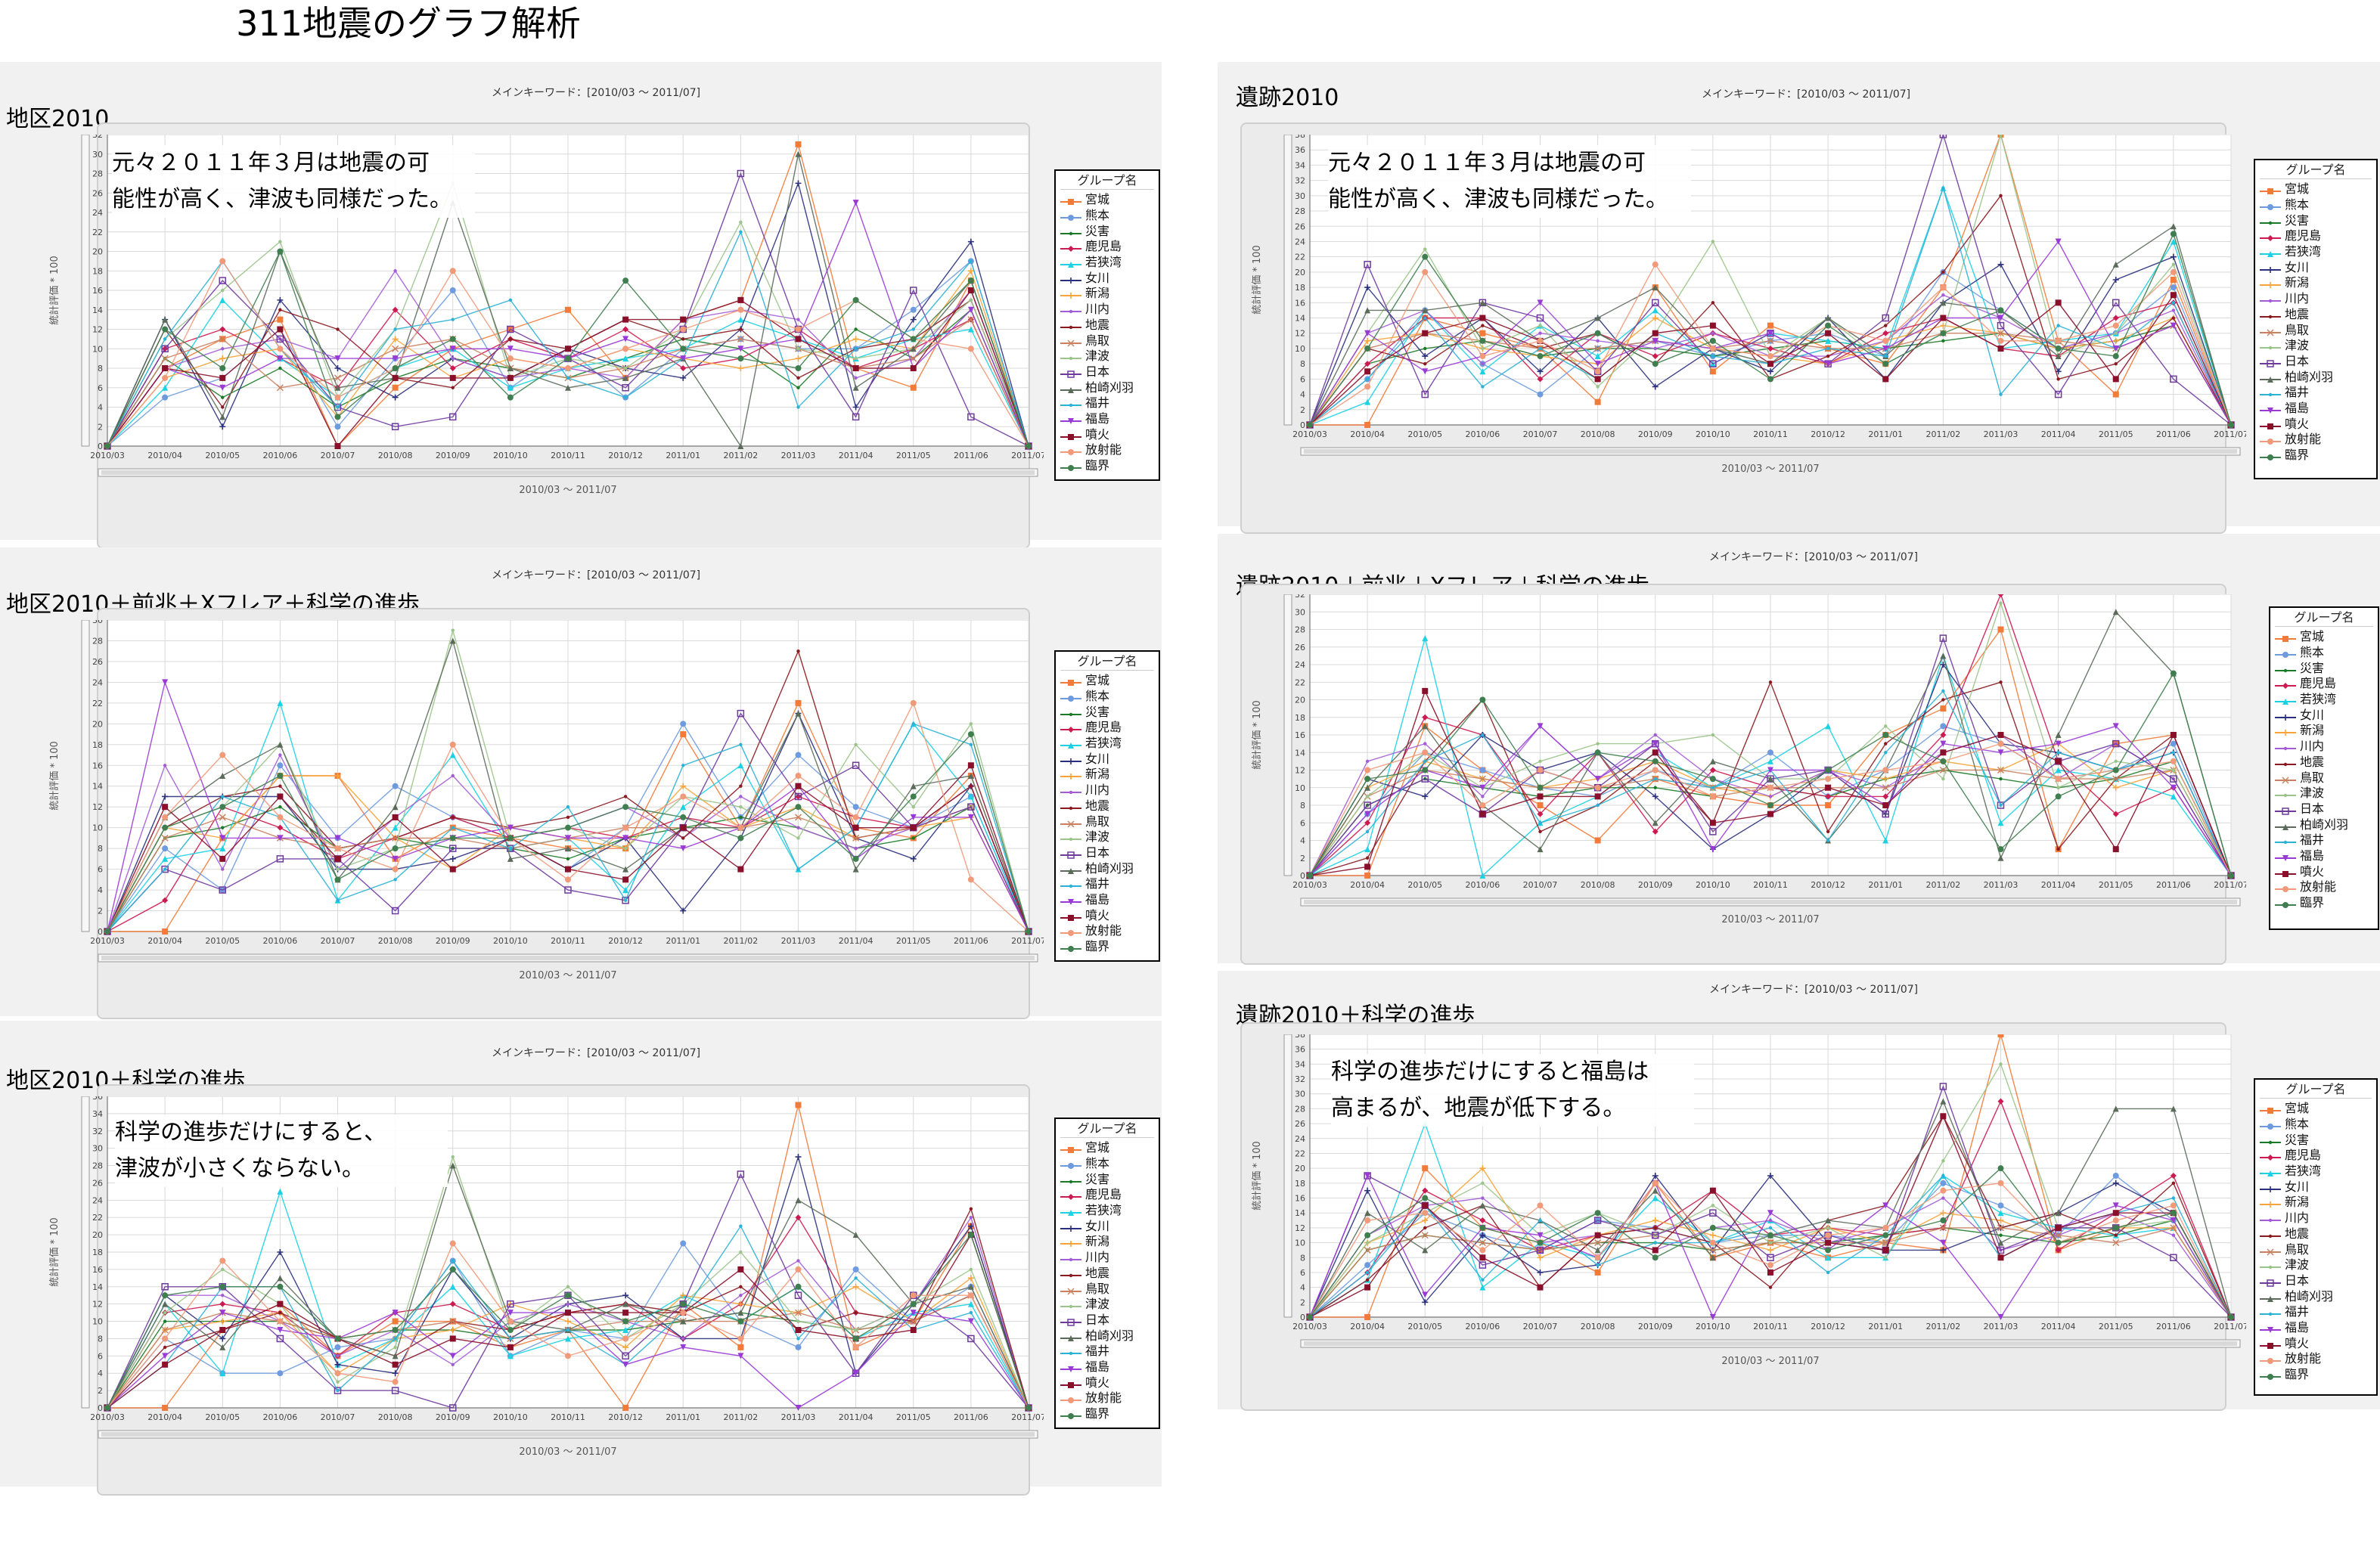 Image resolution: width=2380 pixels, height=1550 pixels. I want to click on legend-label: 福井, so click(2297, 392).